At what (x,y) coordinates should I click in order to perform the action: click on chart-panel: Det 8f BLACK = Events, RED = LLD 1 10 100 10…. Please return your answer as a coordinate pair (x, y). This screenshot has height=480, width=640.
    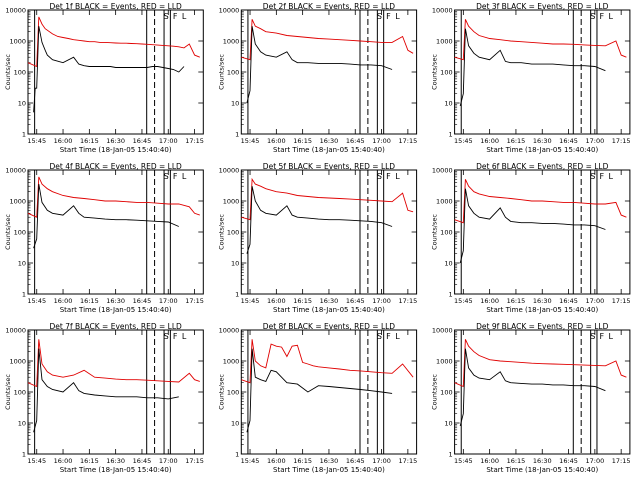
    Looking at the image, I should click on (317, 398).